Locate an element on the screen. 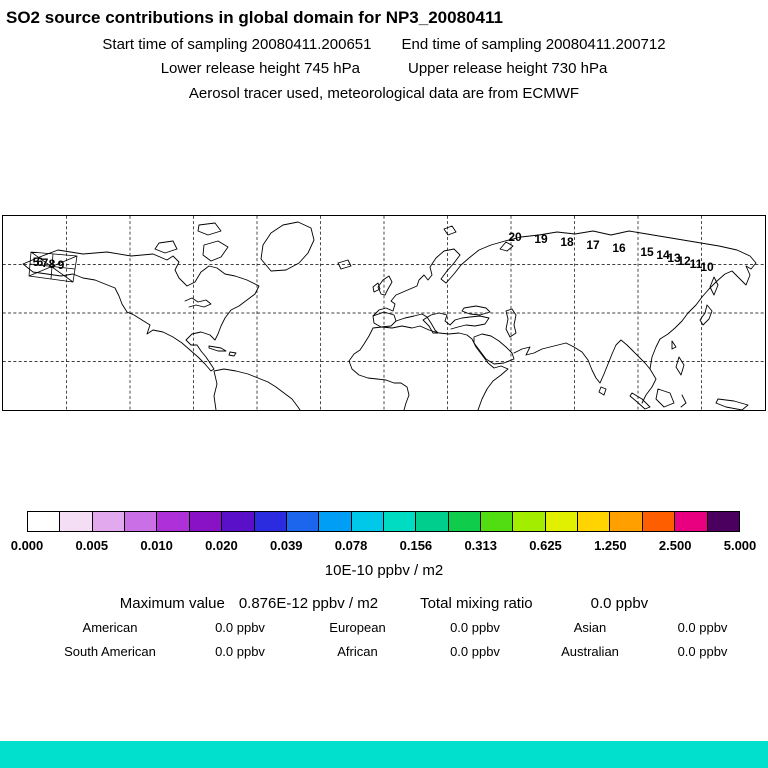 This screenshot has width=768, height=768. source-region-hatched-cell is located at coordinates (53, 267).